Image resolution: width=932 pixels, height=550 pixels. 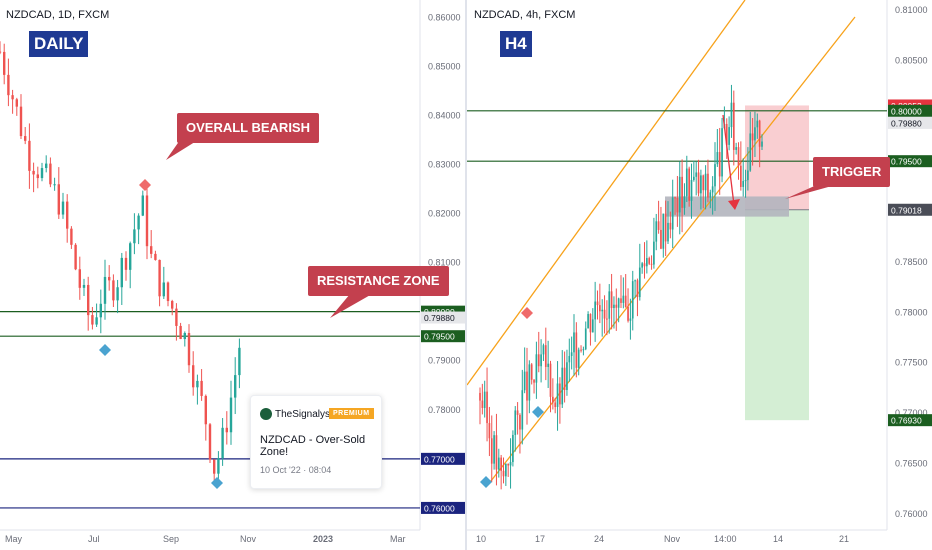 I want to click on card-title: NZDCAD - Over-Sold Zone!, so click(x=313, y=446).